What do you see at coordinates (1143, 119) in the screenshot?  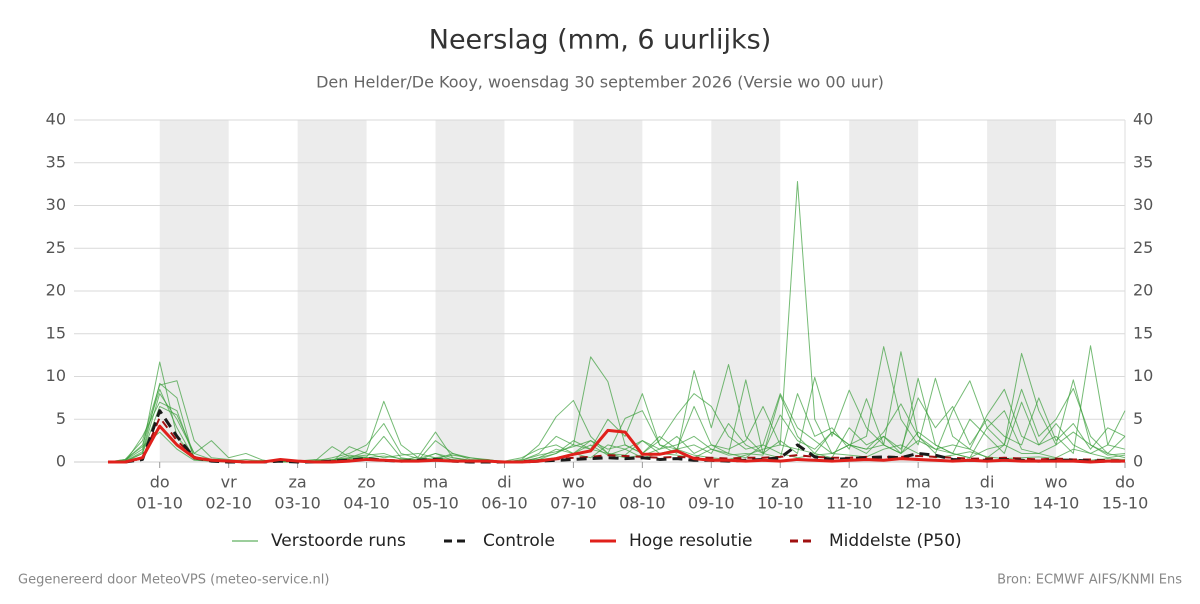 I see `y2-tick-label: 40` at bounding box center [1143, 119].